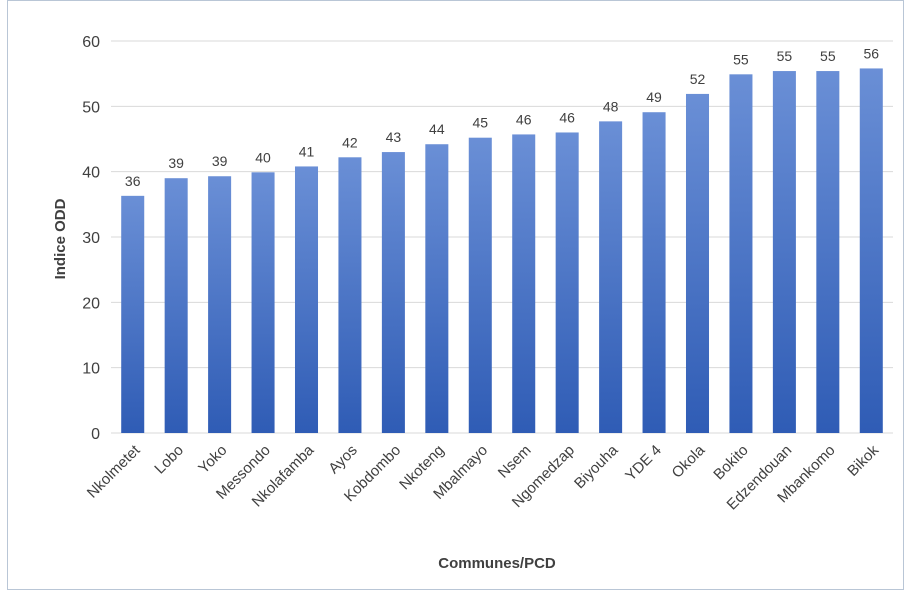  Describe the element at coordinates (643, 463) in the screenshot. I see `x-tick-label: YDE 4` at that location.